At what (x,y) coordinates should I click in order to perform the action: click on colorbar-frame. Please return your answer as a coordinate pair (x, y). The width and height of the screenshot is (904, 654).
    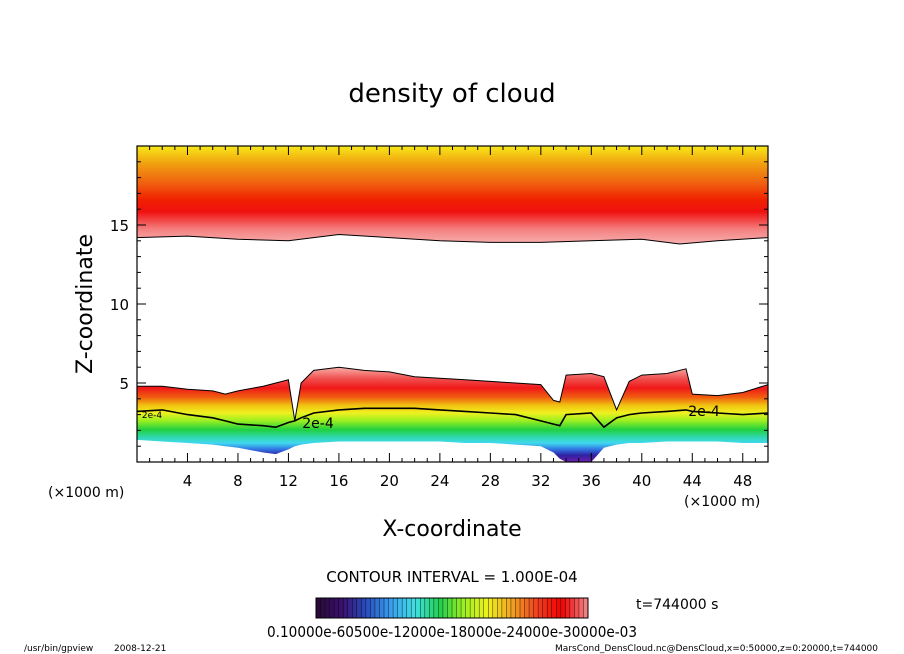
    Looking at the image, I should click on (452, 608).